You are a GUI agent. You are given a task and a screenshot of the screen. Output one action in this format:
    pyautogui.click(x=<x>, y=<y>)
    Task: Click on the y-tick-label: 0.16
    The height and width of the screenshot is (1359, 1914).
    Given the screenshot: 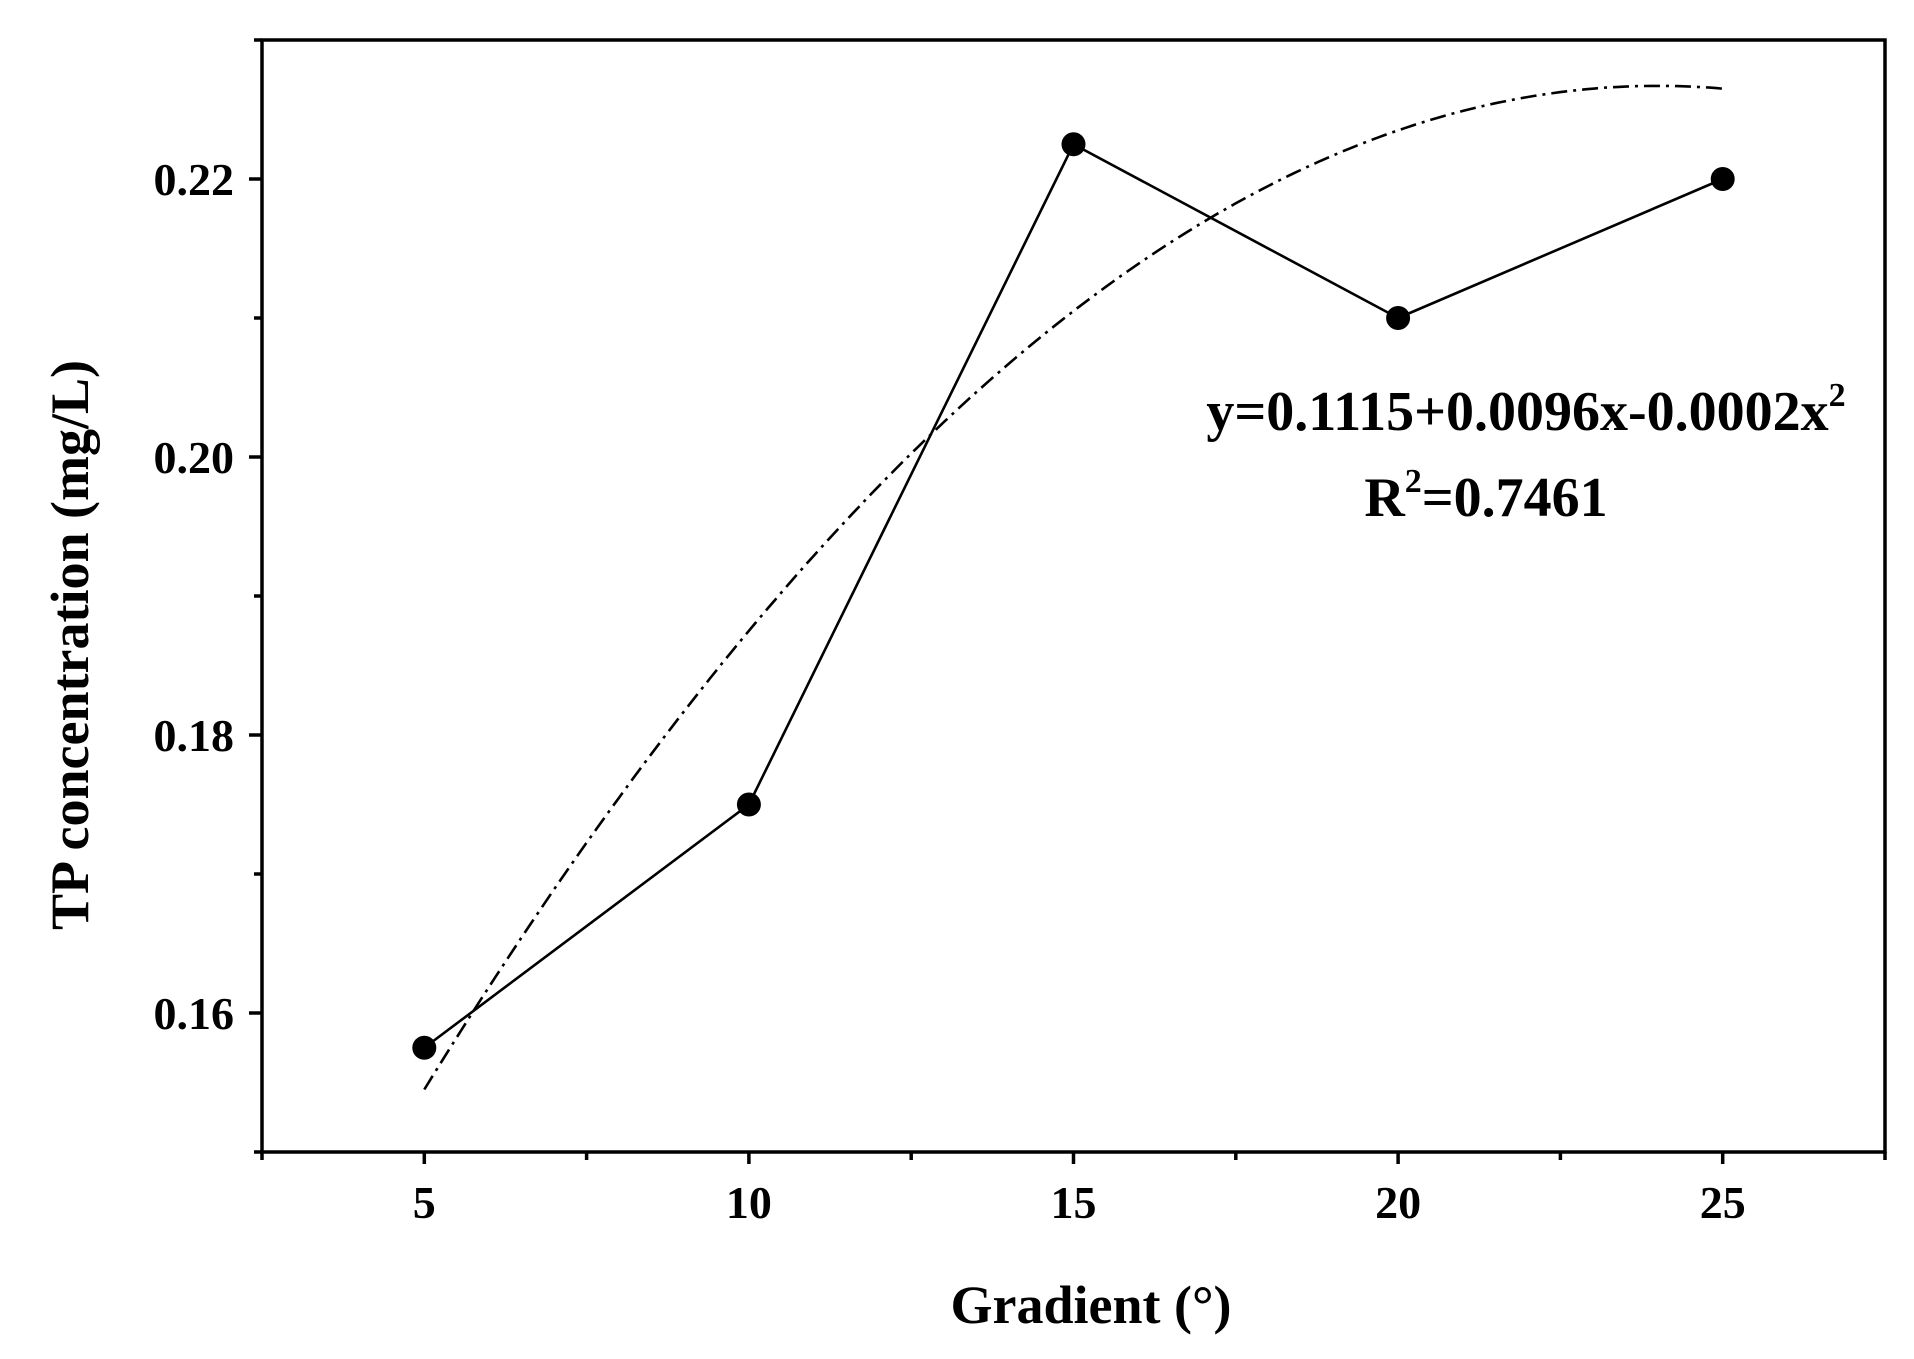 What is the action you would take?
    pyautogui.click(x=194, y=1013)
    